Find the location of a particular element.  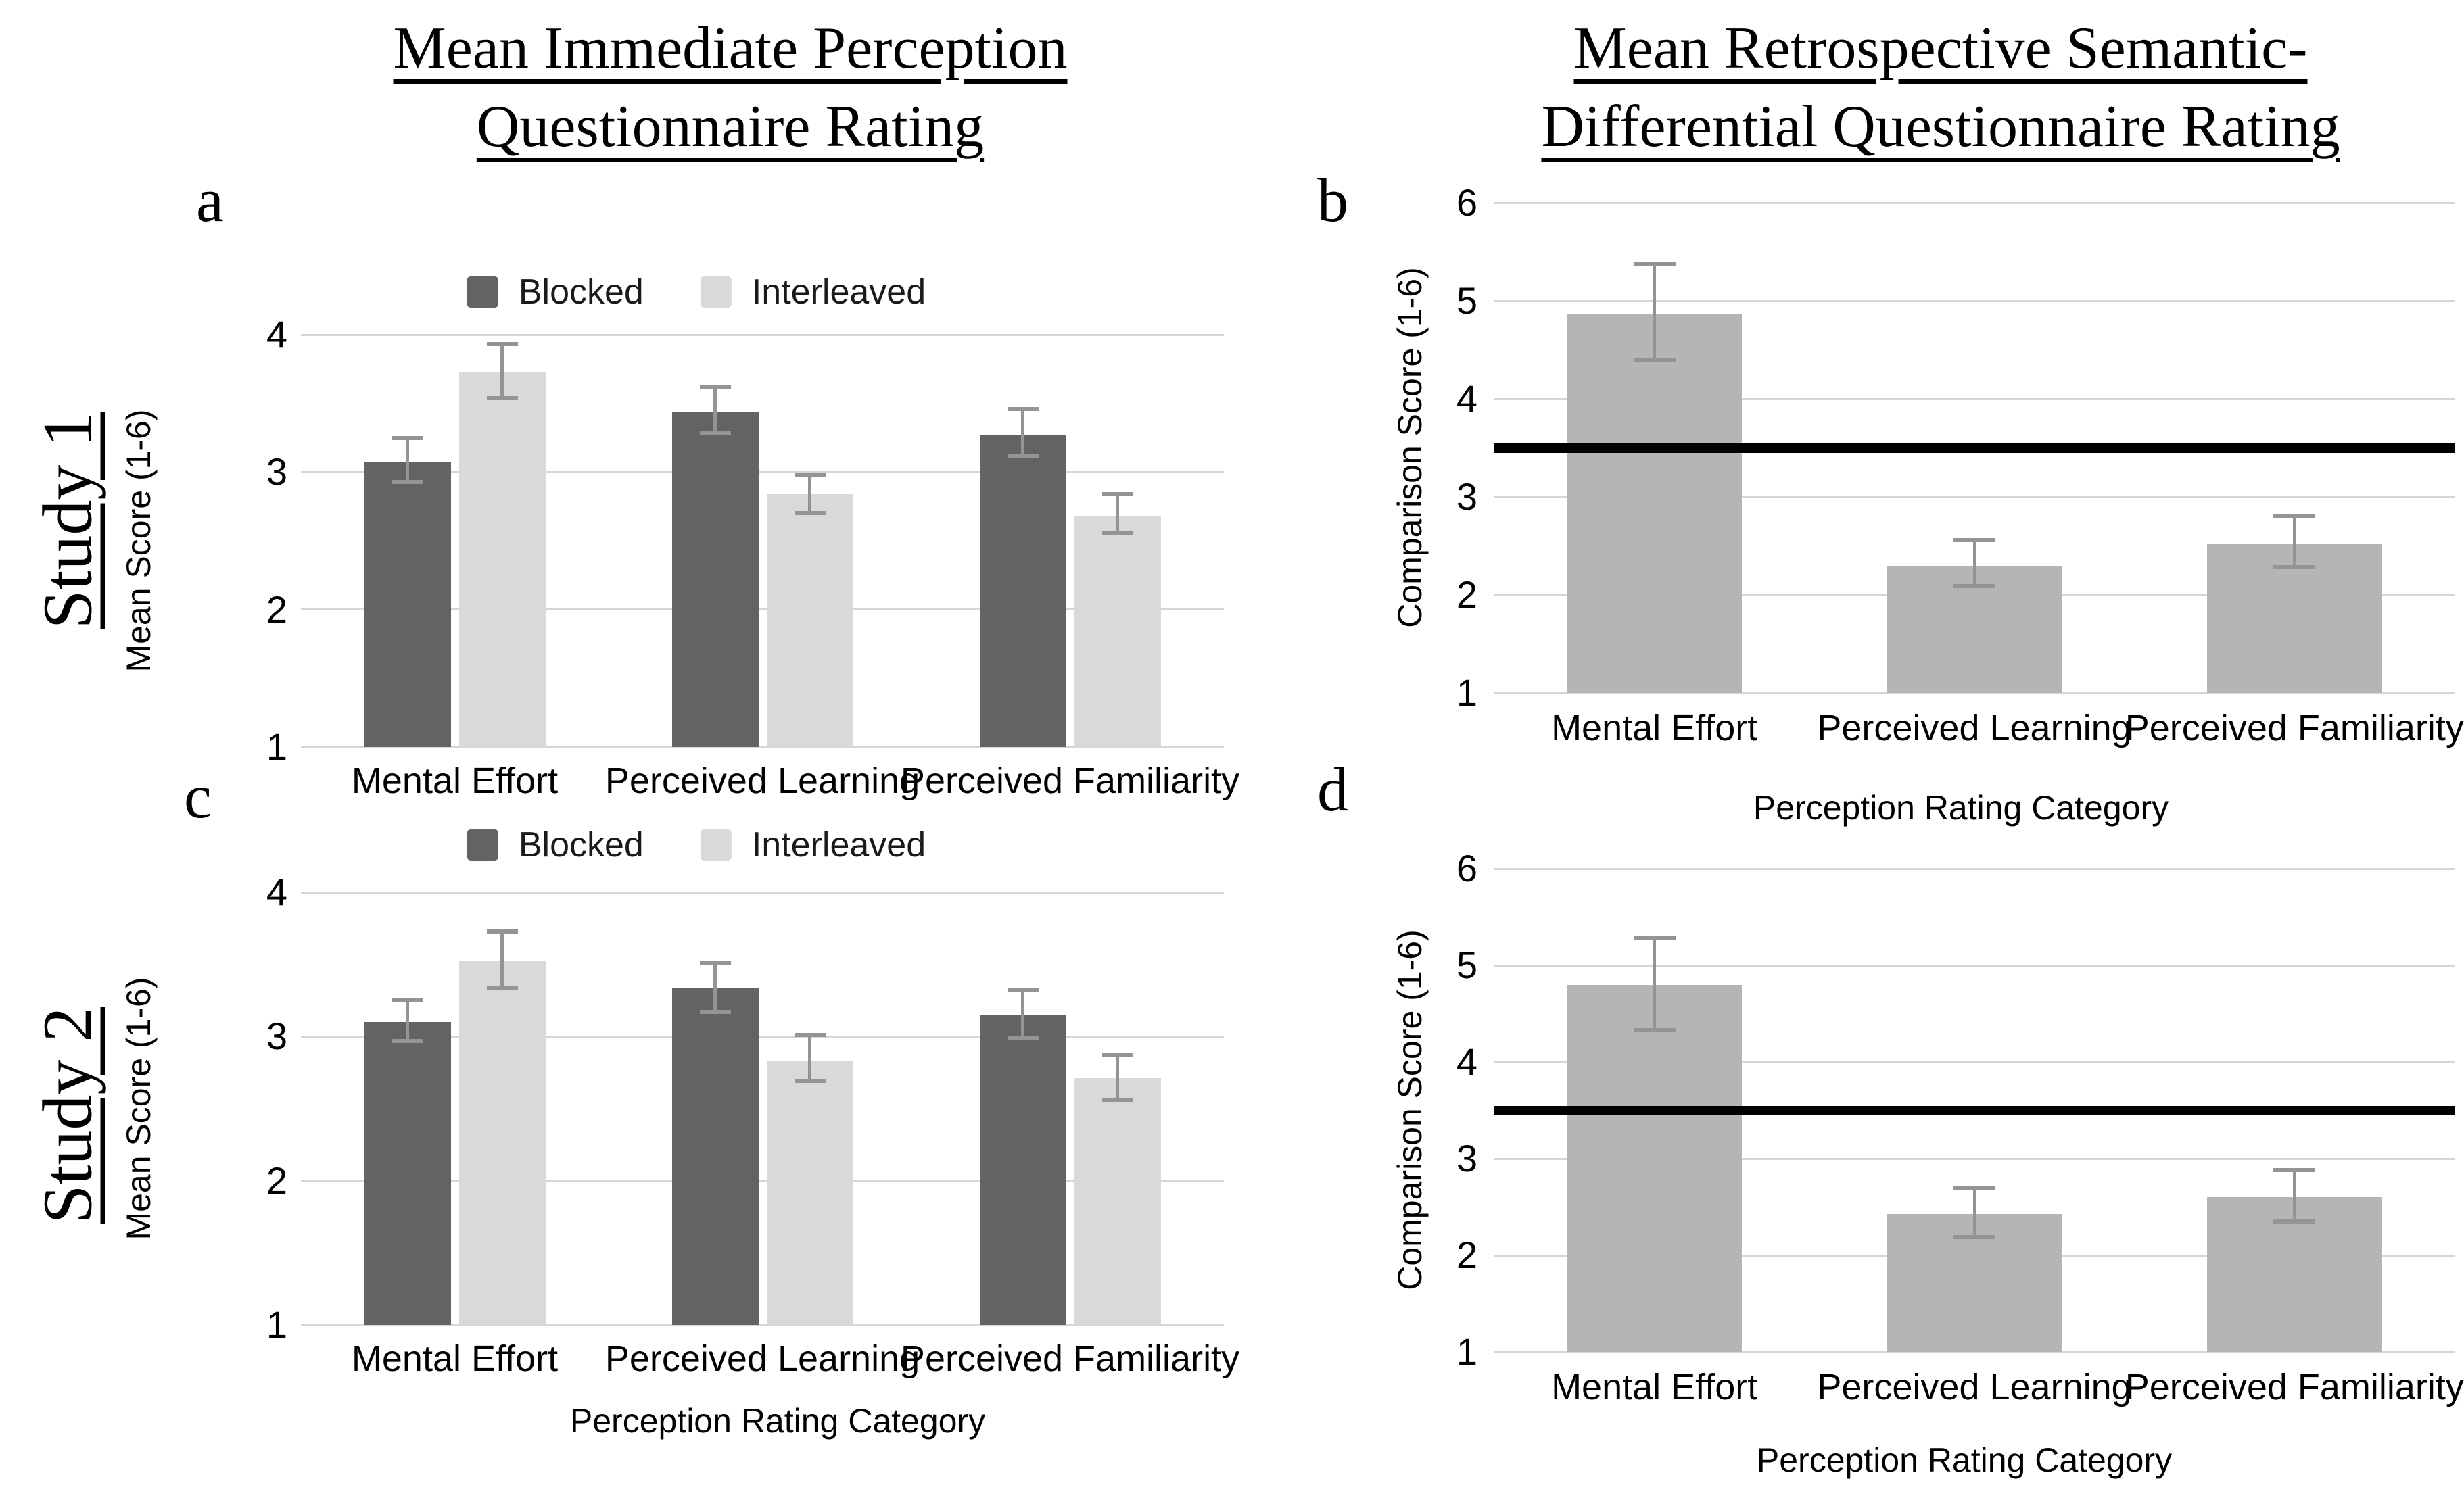

right-column-title-line2: Differential Questionnaire Rating is located at coordinates (1940, 127).